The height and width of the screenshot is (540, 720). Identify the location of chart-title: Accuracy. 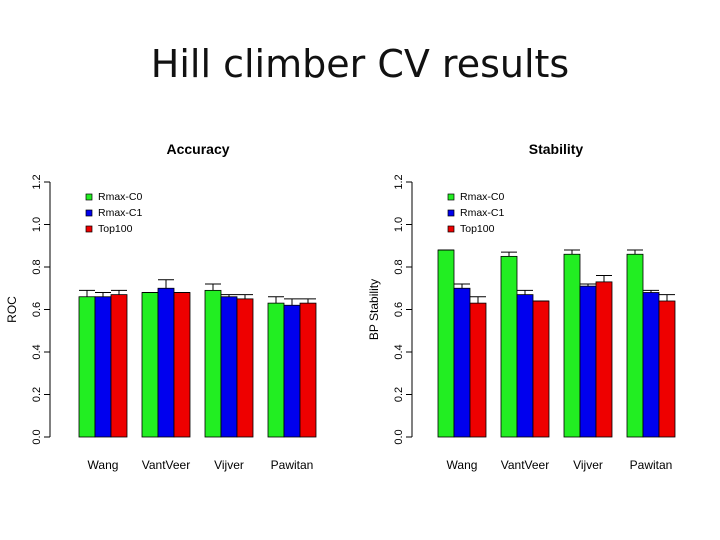
(197, 149).